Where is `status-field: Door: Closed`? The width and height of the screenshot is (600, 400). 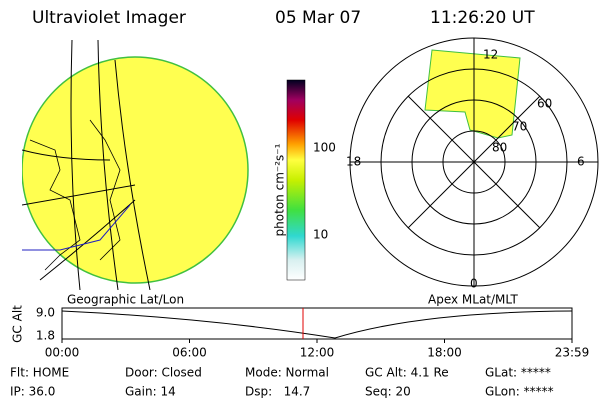
status-field: Door: Closed is located at coordinates (163, 373).